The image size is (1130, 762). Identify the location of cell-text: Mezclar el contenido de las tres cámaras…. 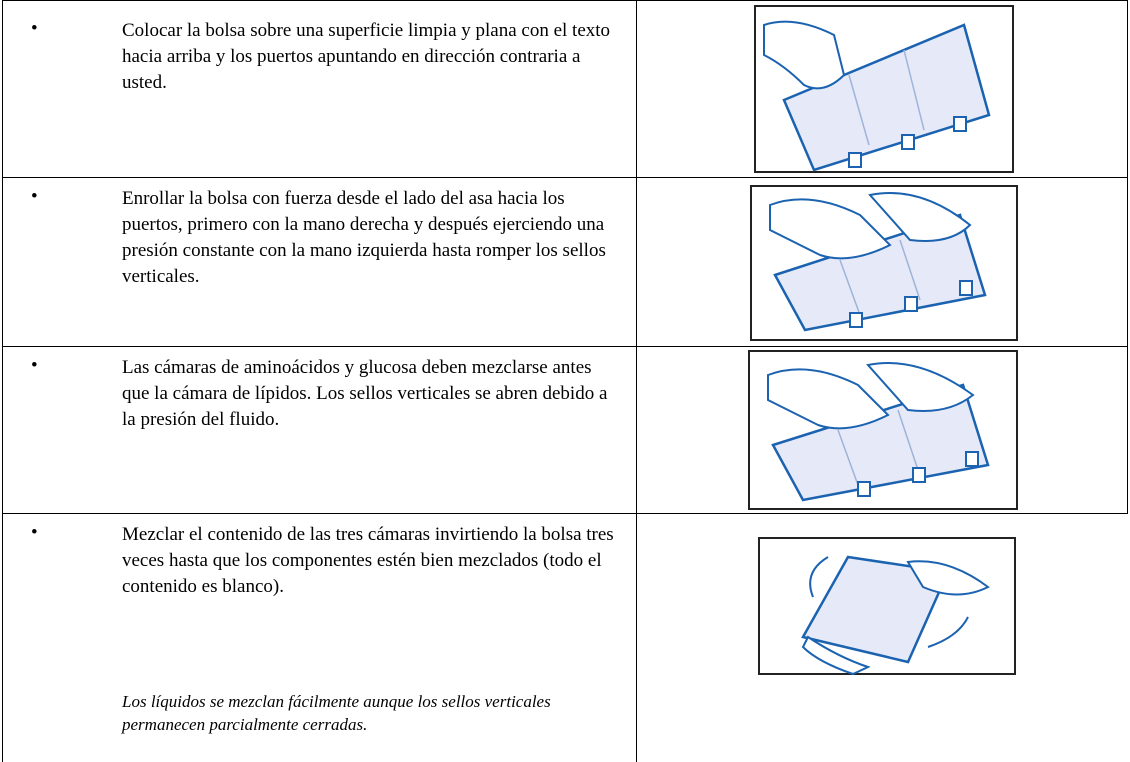
(368, 560).